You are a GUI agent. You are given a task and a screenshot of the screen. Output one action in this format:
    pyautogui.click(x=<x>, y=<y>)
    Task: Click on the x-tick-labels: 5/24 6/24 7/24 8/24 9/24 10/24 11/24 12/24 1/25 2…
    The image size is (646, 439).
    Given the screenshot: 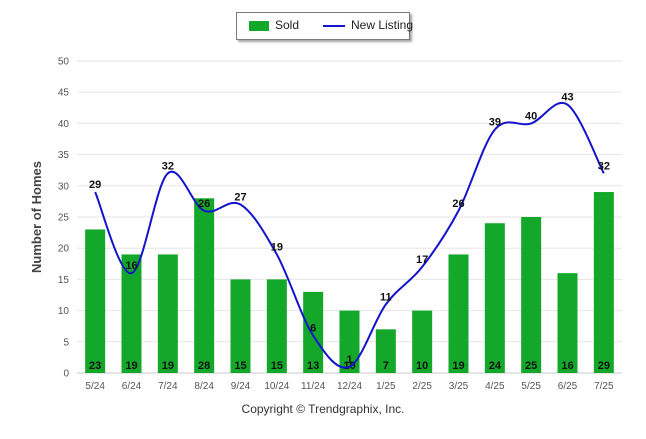 What is the action you would take?
    pyautogui.click(x=349, y=386)
    